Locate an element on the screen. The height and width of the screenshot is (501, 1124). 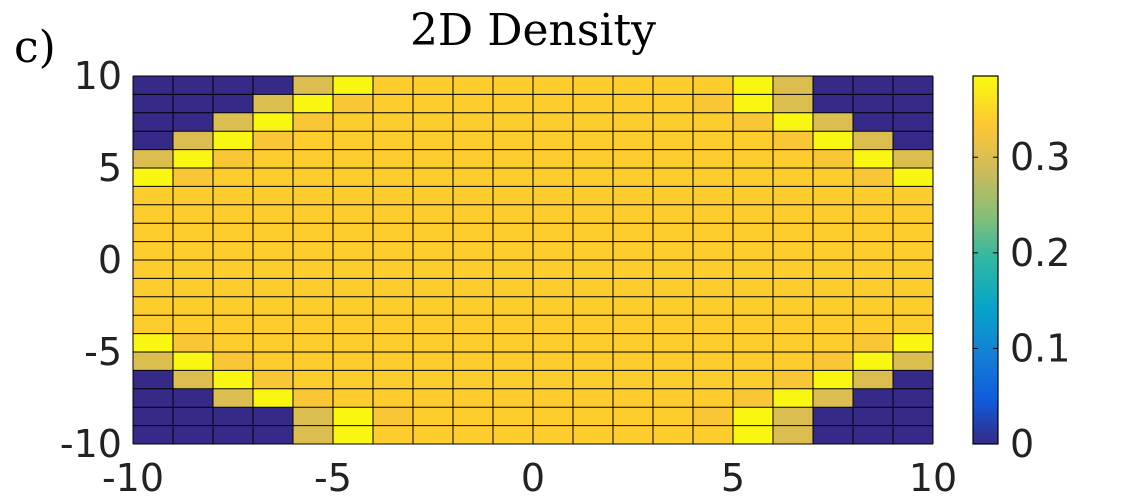
colorbar-tick-label: 0.1 is located at coordinates (1040, 348).